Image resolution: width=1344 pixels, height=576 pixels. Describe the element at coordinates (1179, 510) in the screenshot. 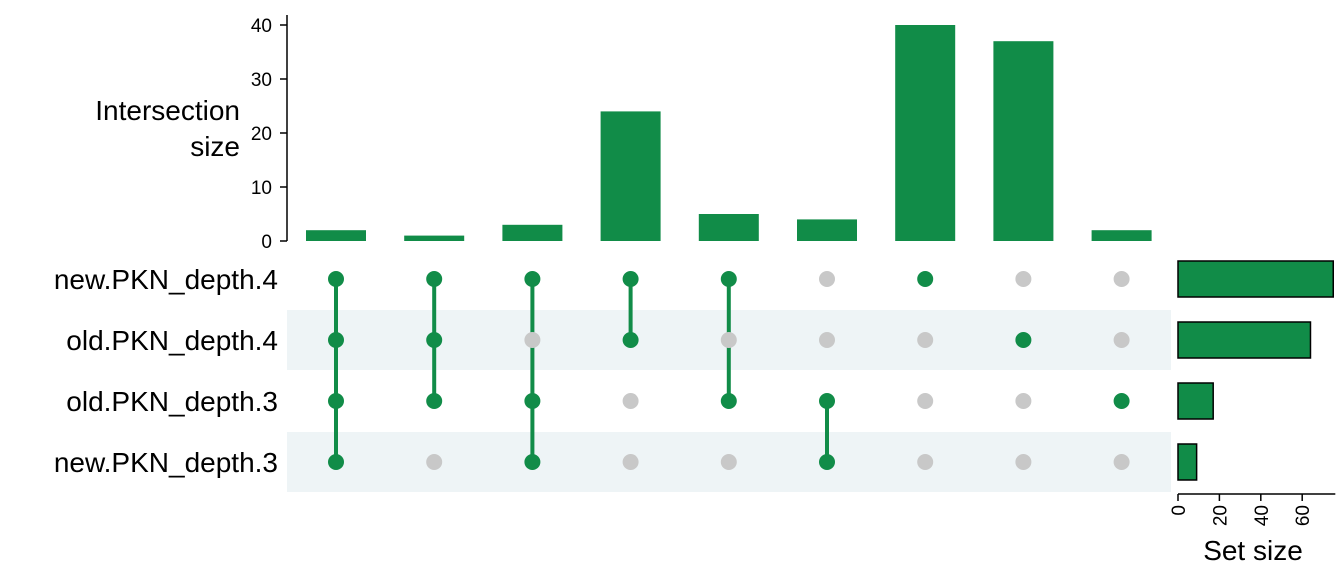

I see `set-size-tick-label-0: 0` at that location.